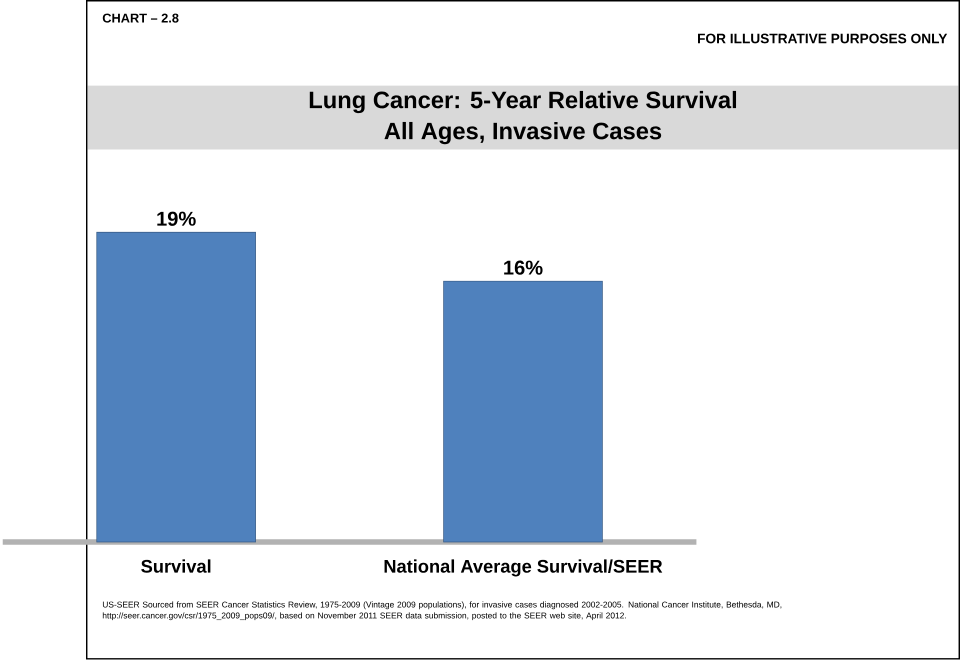 The image size is (960, 660). I want to click on text: US-SEER Sourced from SEER Cancer Statistics Review, 1975-2009 (Vintage 2009 populations), for invasive cases diagnosed 2002-2005. National Cancer Institute, Bethesda, MD, http://seer.cancer.gov/csr/1975_2009_pops09/, based on November 2011 SEER data submission, posted to the SEER web site, April 2012., so click(442, 611).